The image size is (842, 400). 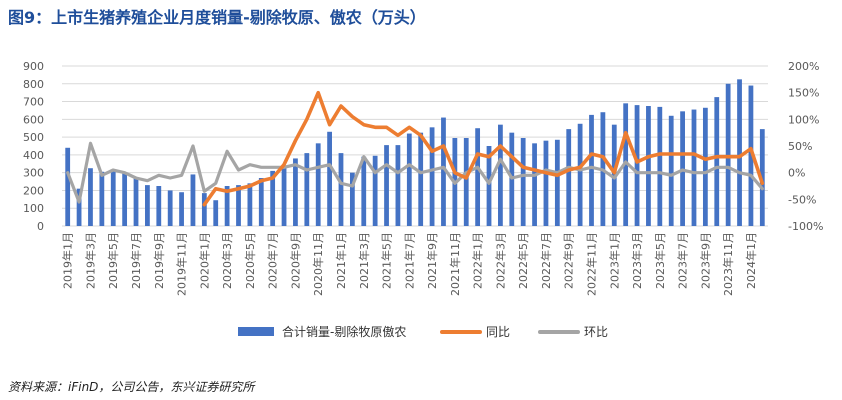 I want to click on left-axis-tick-label: 800, so click(x=33, y=84).